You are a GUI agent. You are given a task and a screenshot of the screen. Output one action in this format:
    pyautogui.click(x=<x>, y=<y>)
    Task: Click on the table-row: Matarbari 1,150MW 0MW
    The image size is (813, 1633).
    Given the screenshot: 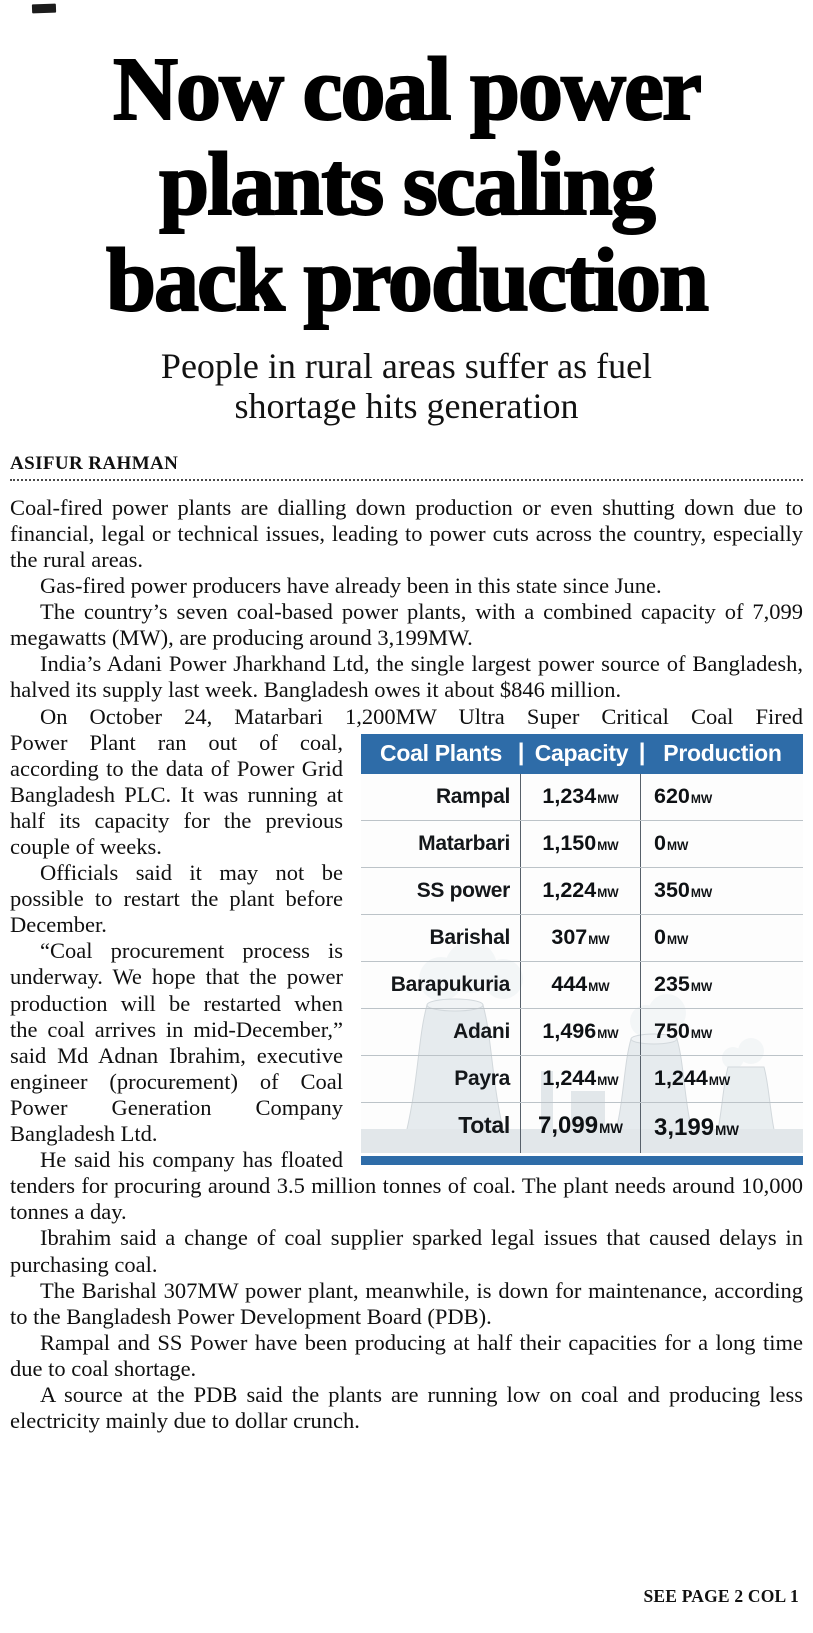 What is the action you would take?
    pyautogui.click(x=582, y=844)
    